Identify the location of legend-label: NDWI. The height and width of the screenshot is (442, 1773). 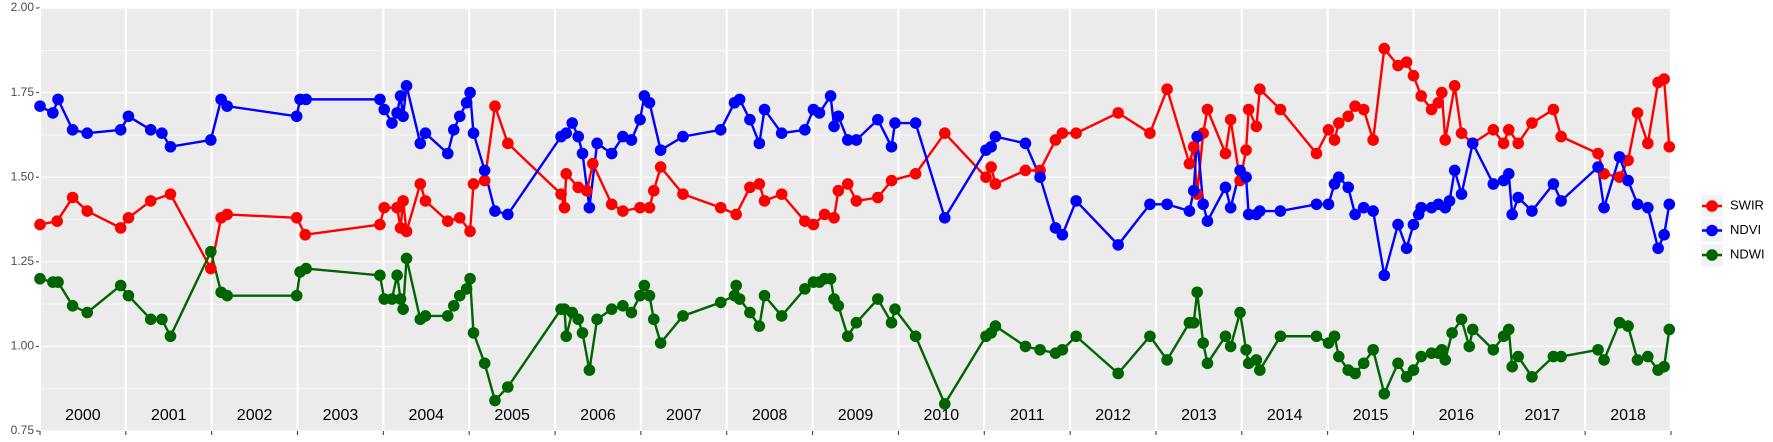
(1747, 253).